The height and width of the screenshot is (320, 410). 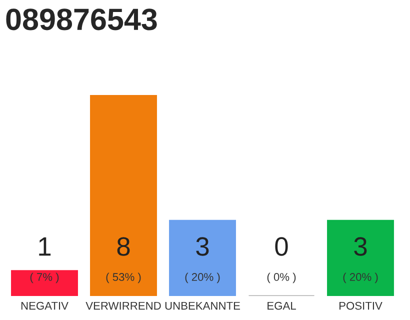 What do you see at coordinates (281, 278) in the screenshot?
I see `annotation: ( 0% )` at bounding box center [281, 278].